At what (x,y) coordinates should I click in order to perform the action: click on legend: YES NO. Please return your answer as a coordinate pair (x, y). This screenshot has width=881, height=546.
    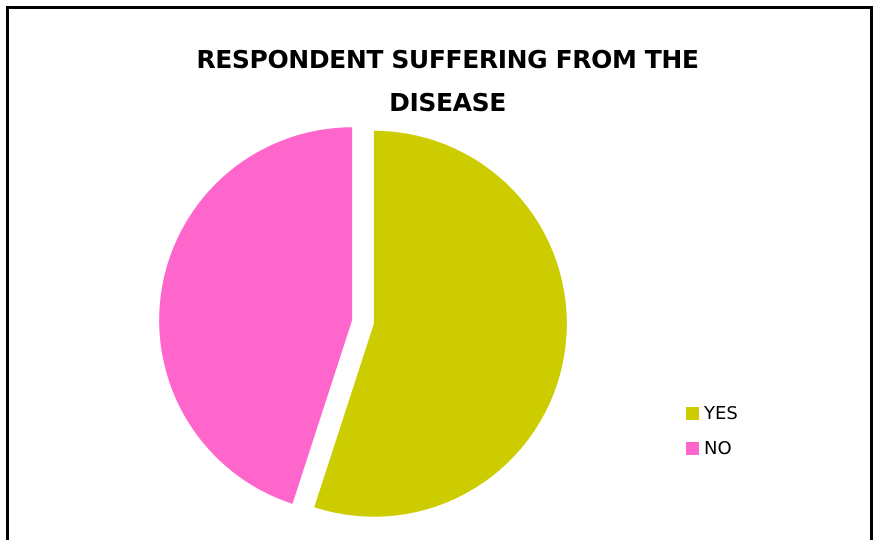
    Looking at the image, I should click on (712, 431).